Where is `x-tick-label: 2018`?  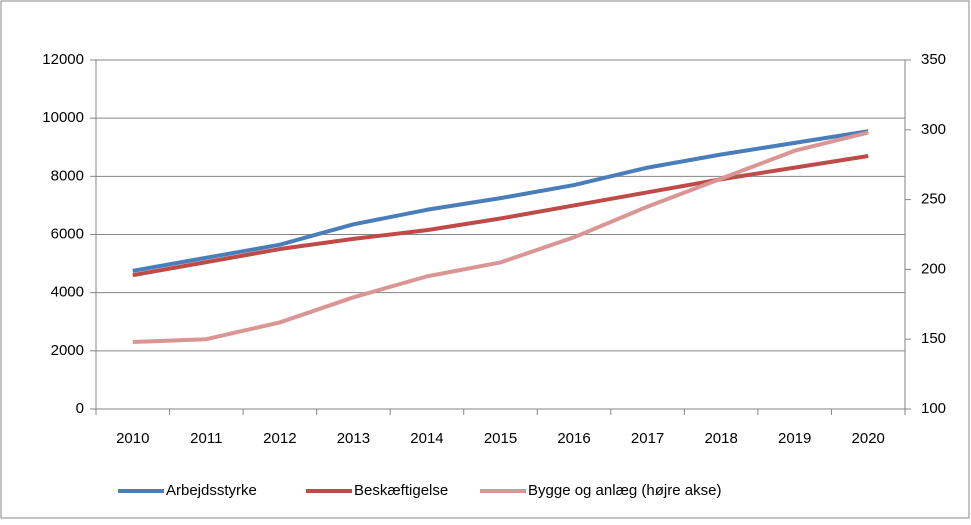 x-tick-label: 2018 is located at coordinates (720, 438).